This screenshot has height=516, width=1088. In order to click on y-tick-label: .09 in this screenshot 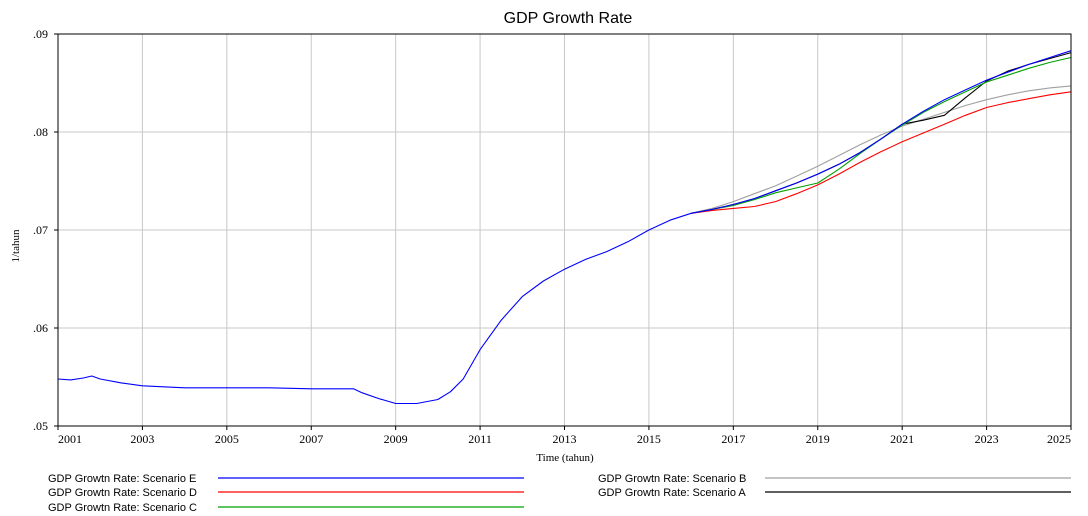, I will do `click(40, 34)`.